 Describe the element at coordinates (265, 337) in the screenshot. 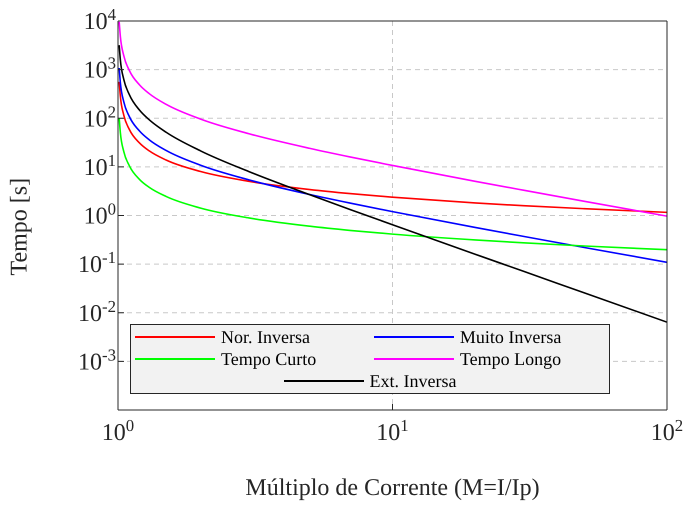

I see `legend-label: Nor. Inversa` at that location.